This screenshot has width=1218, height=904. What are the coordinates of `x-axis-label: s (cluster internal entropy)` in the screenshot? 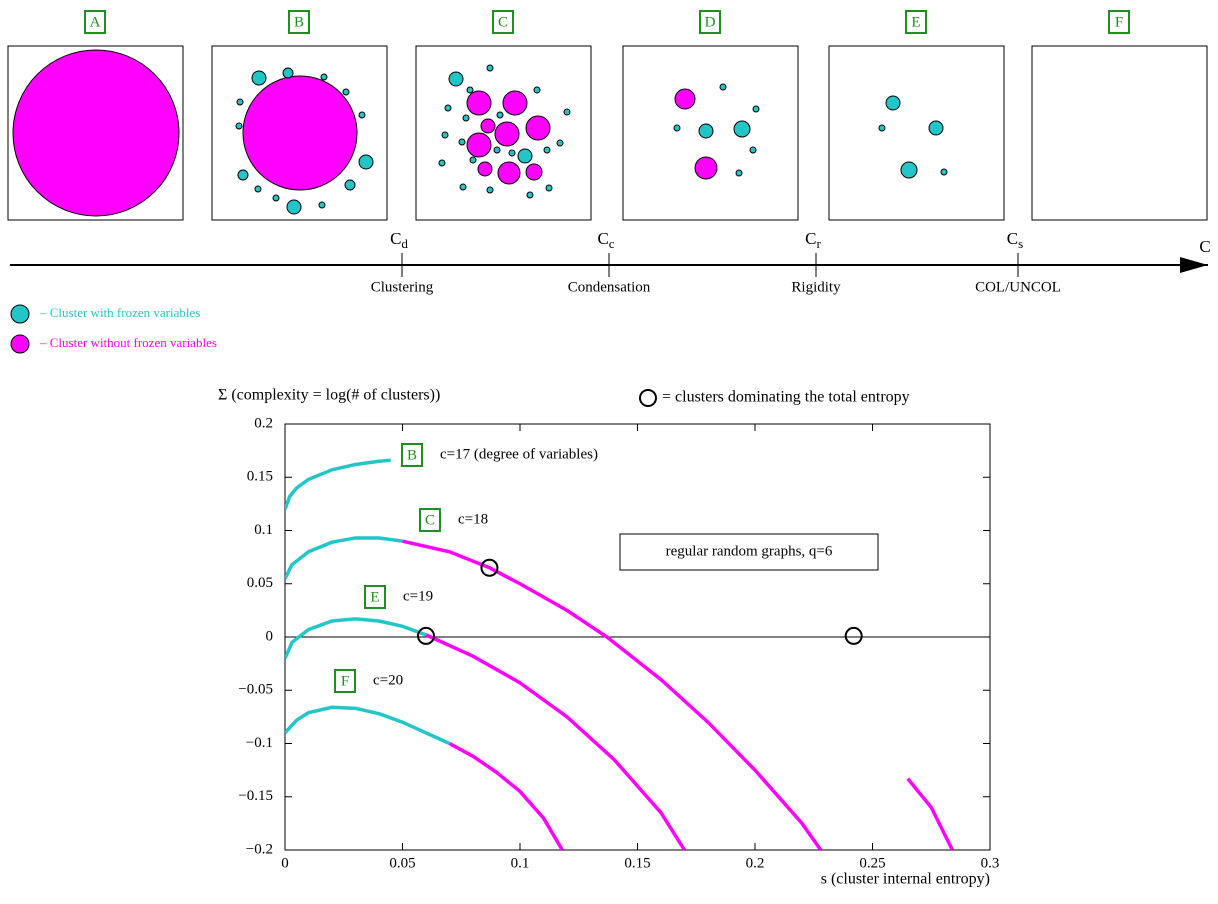 It's located at (905, 879).